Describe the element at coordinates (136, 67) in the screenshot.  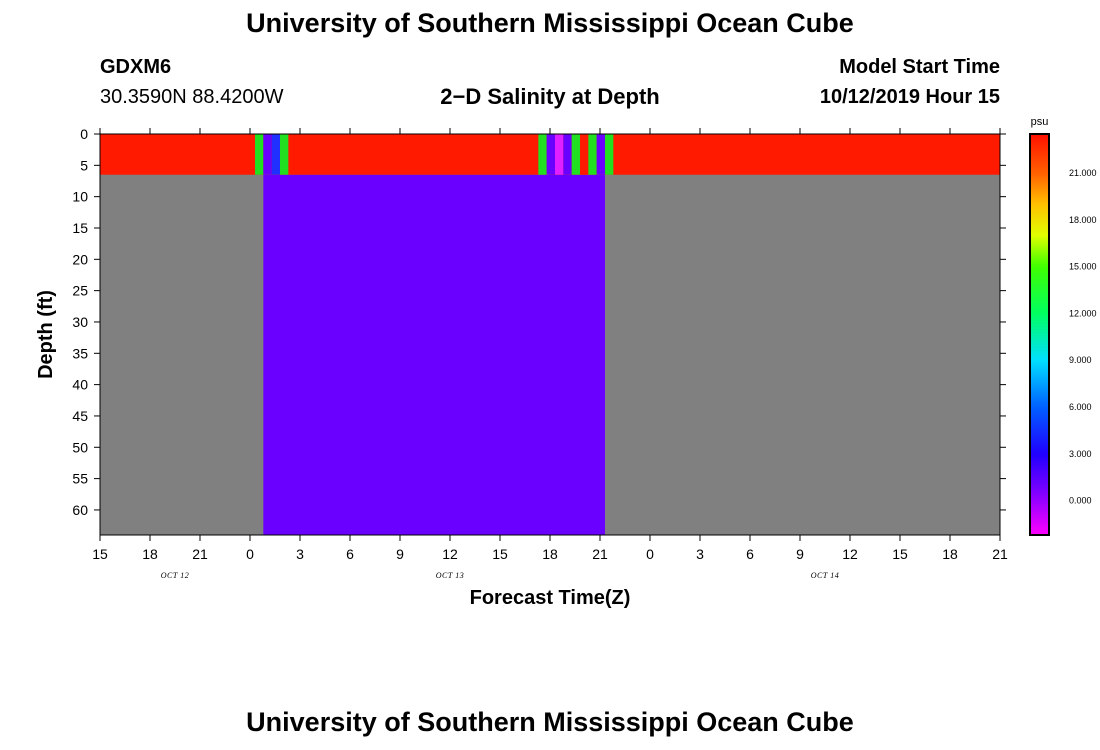
I see `station-name: GDXM6` at that location.